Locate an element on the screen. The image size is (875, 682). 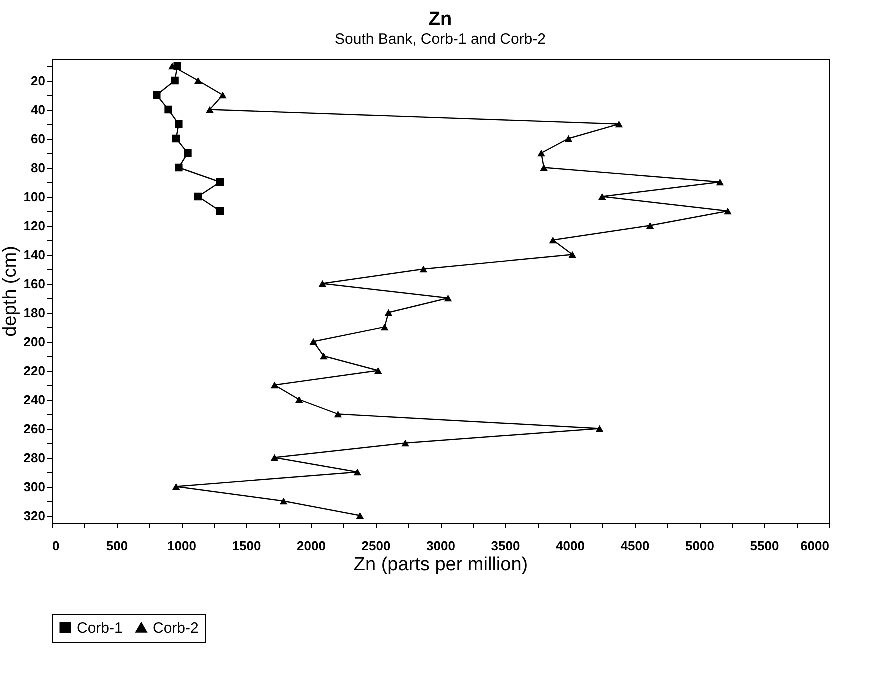
x-tick-label: 5500 is located at coordinates (765, 546).